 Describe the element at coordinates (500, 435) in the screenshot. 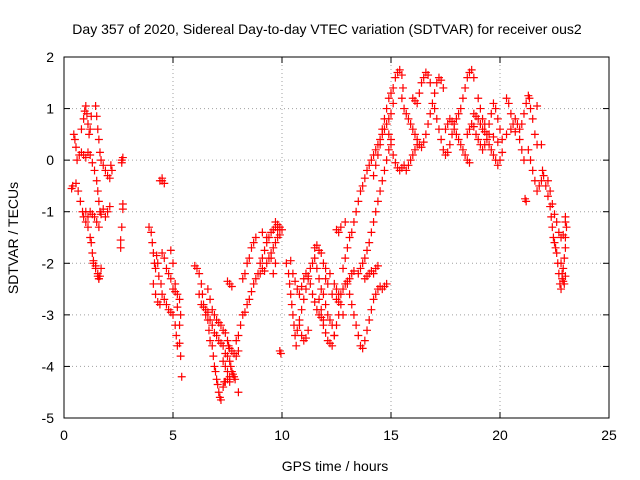

I see `x-tick-label: 20` at that location.